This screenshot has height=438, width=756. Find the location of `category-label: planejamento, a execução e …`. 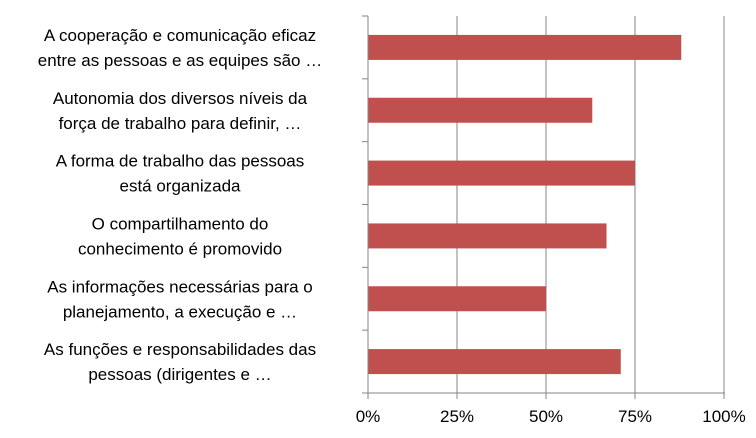

category-label: planejamento, a execução e … is located at coordinates (180, 311).